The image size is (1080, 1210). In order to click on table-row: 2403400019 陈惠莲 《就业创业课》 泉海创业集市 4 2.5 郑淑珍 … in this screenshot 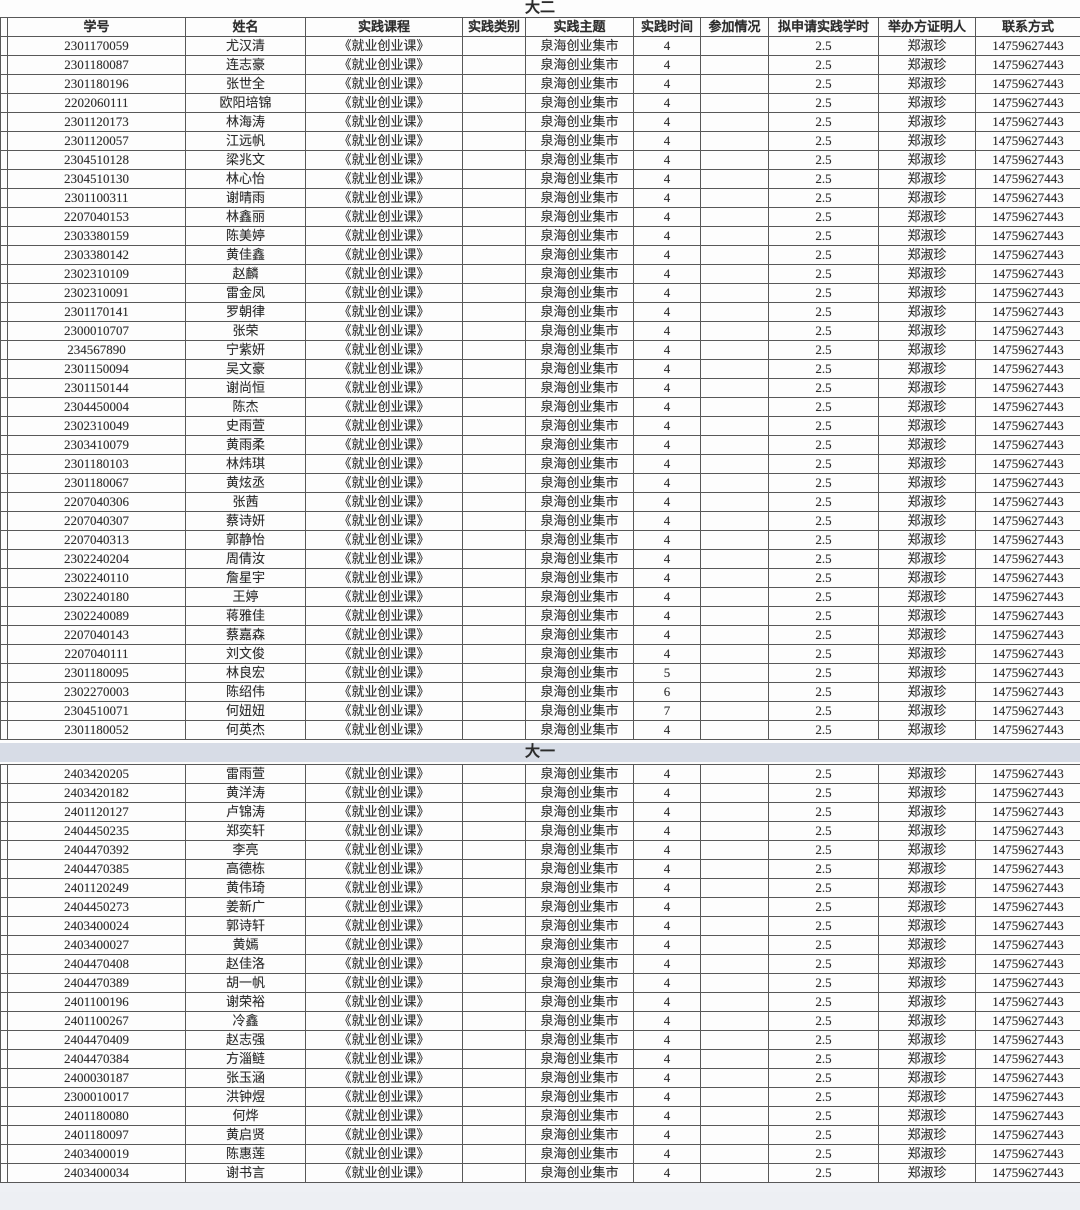, I will do `click(540, 1154)`.